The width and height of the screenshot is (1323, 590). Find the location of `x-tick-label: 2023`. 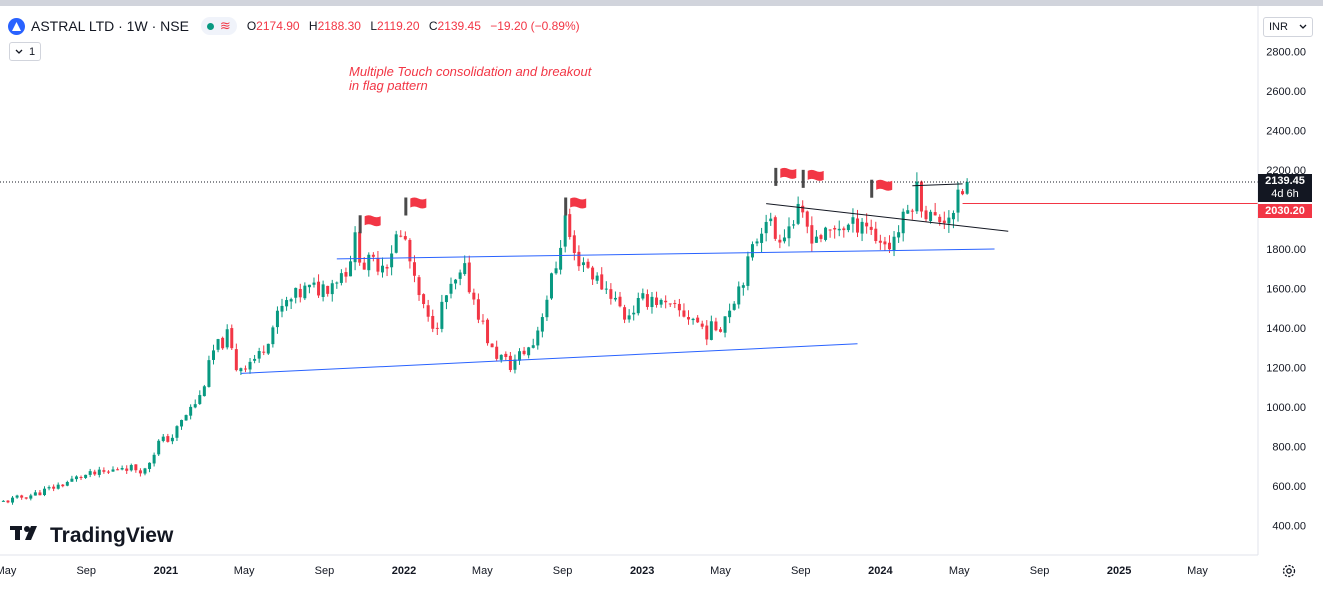

x-tick-label: 2023 is located at coordinates (642, 571).